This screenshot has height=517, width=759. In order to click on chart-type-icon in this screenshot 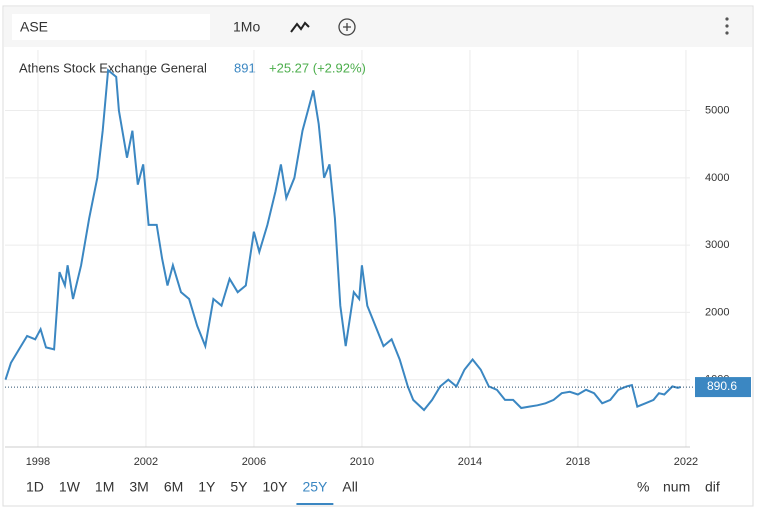, I will do `click(300, 27)`.